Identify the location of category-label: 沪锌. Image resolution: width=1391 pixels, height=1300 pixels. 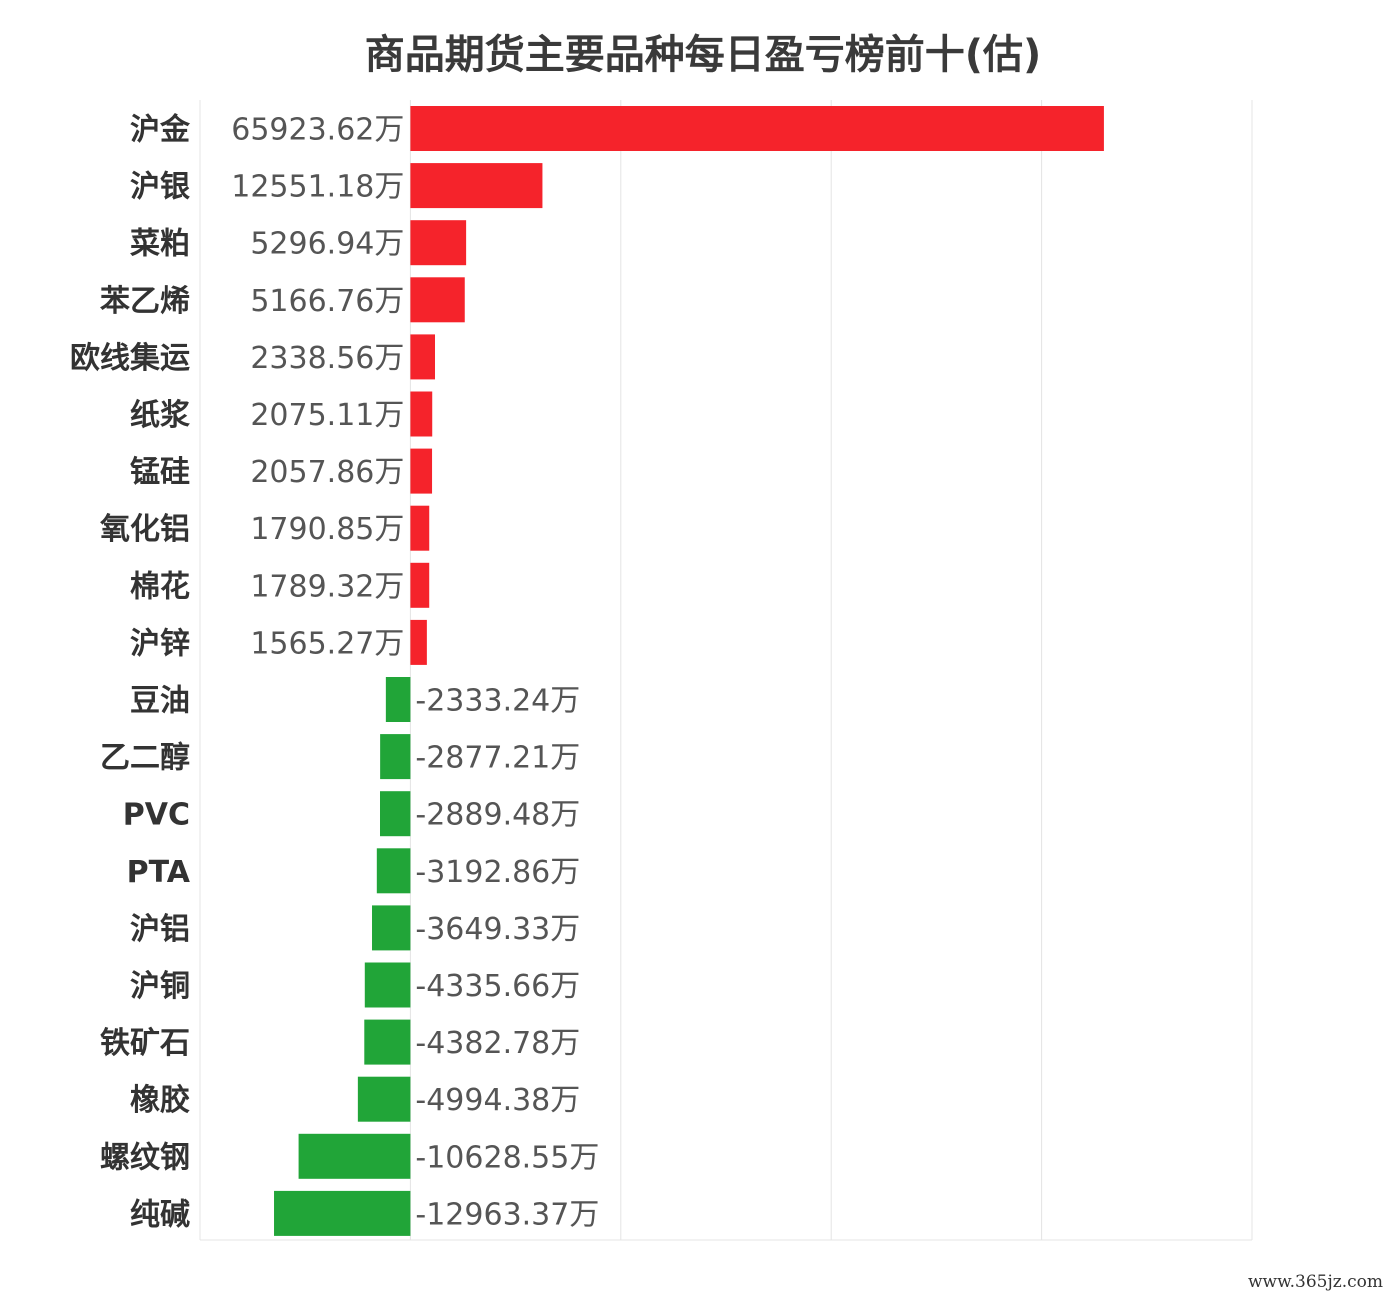
(160, 643).